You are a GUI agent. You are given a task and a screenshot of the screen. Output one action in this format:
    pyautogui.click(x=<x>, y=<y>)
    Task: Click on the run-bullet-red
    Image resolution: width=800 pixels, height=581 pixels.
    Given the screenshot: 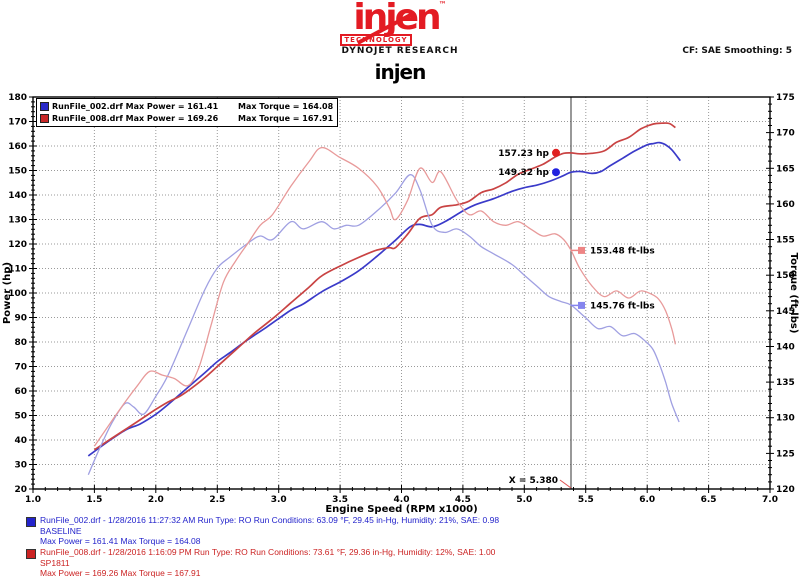 What is the action you would take?
    pyautogui.click(x=31, y=554)
    